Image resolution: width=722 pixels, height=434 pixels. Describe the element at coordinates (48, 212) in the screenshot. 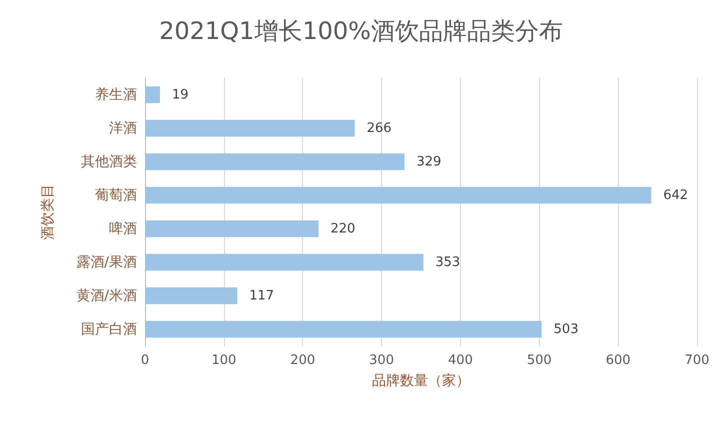

I see `y-axis-title: 酒饮类目` at that location.